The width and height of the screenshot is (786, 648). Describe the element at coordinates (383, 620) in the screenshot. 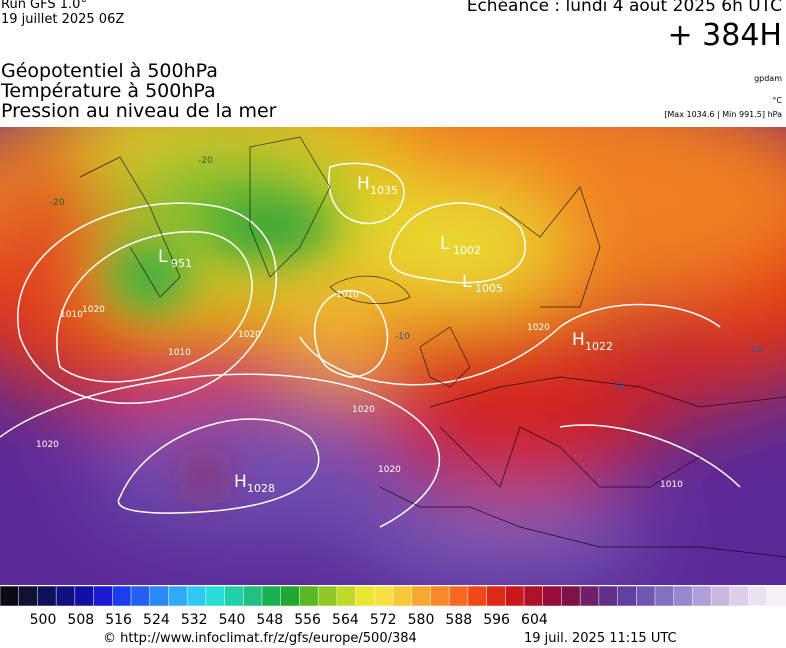

I see `colorbar-label: 572` at that location.